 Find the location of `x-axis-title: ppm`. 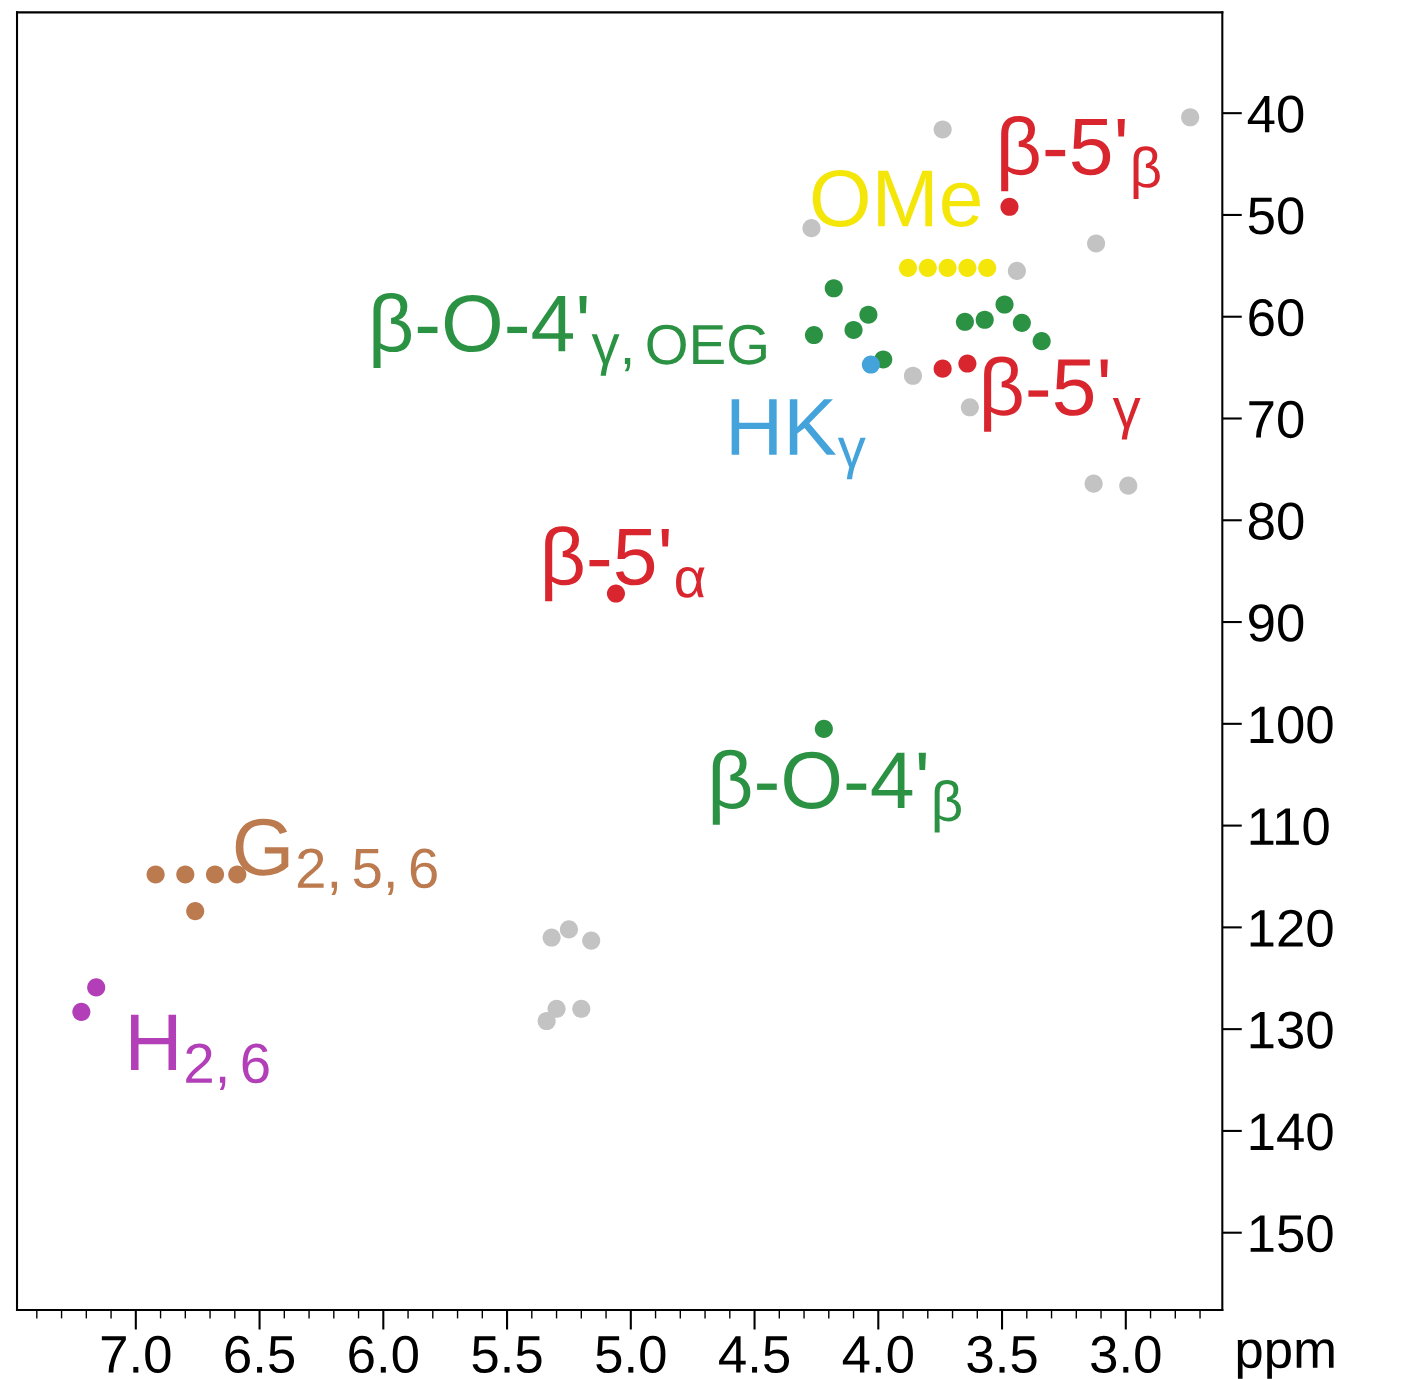

x-axis-title: ppm is located at coordinates (1285, 1359).